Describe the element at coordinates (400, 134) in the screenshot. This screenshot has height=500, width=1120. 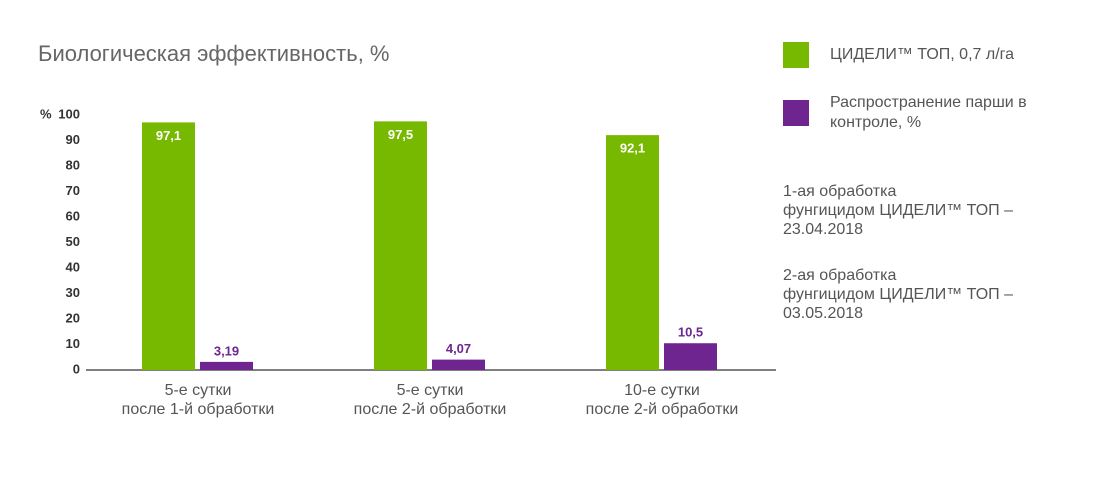
I see `value-label: 97,5` at that location.